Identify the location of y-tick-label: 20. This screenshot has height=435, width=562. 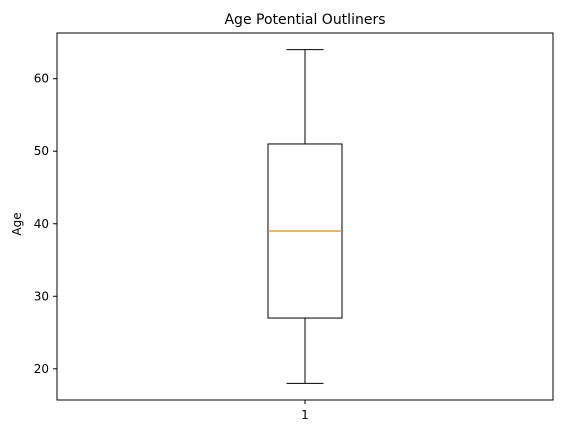
(41, 369).